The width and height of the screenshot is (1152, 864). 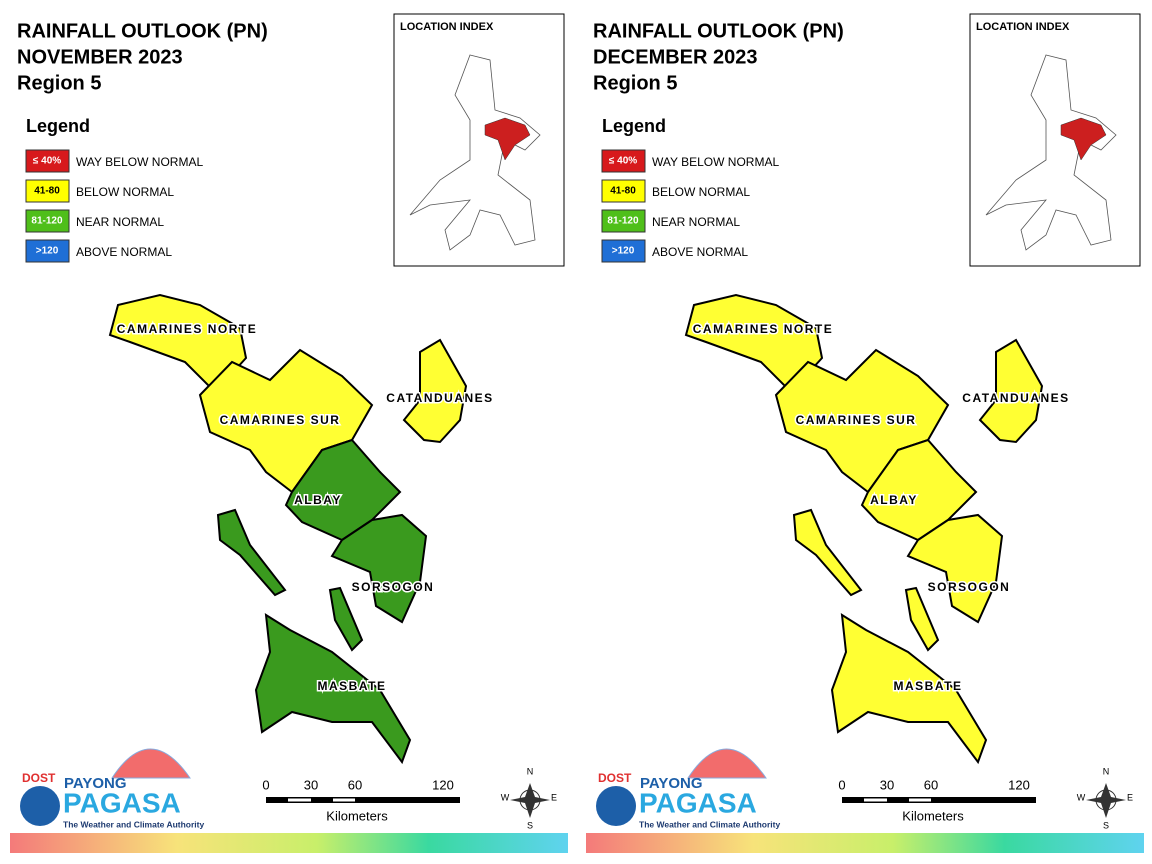 I want to click on scale-tick: 120, so click(x=443, y=784).